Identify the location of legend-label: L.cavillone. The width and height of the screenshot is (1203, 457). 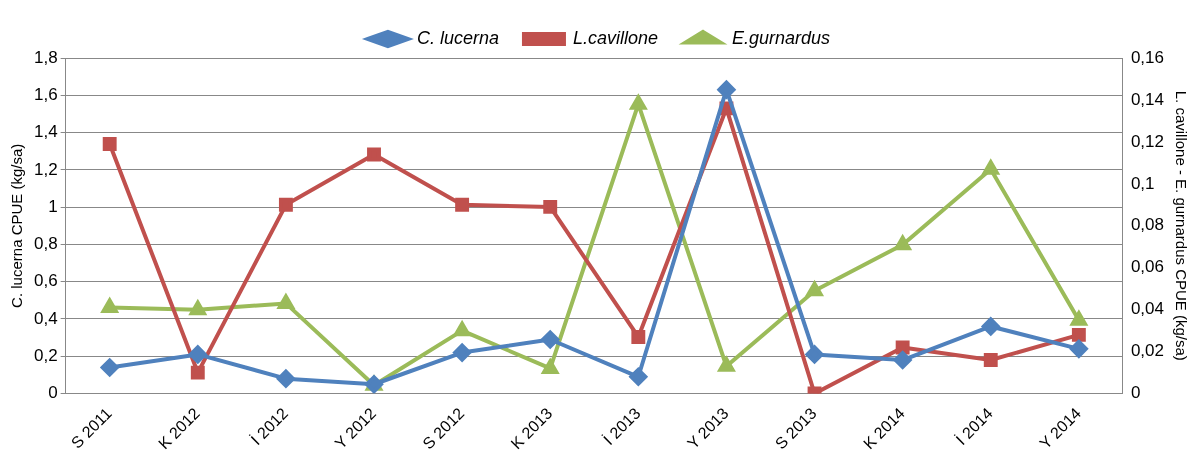
(615, 38).